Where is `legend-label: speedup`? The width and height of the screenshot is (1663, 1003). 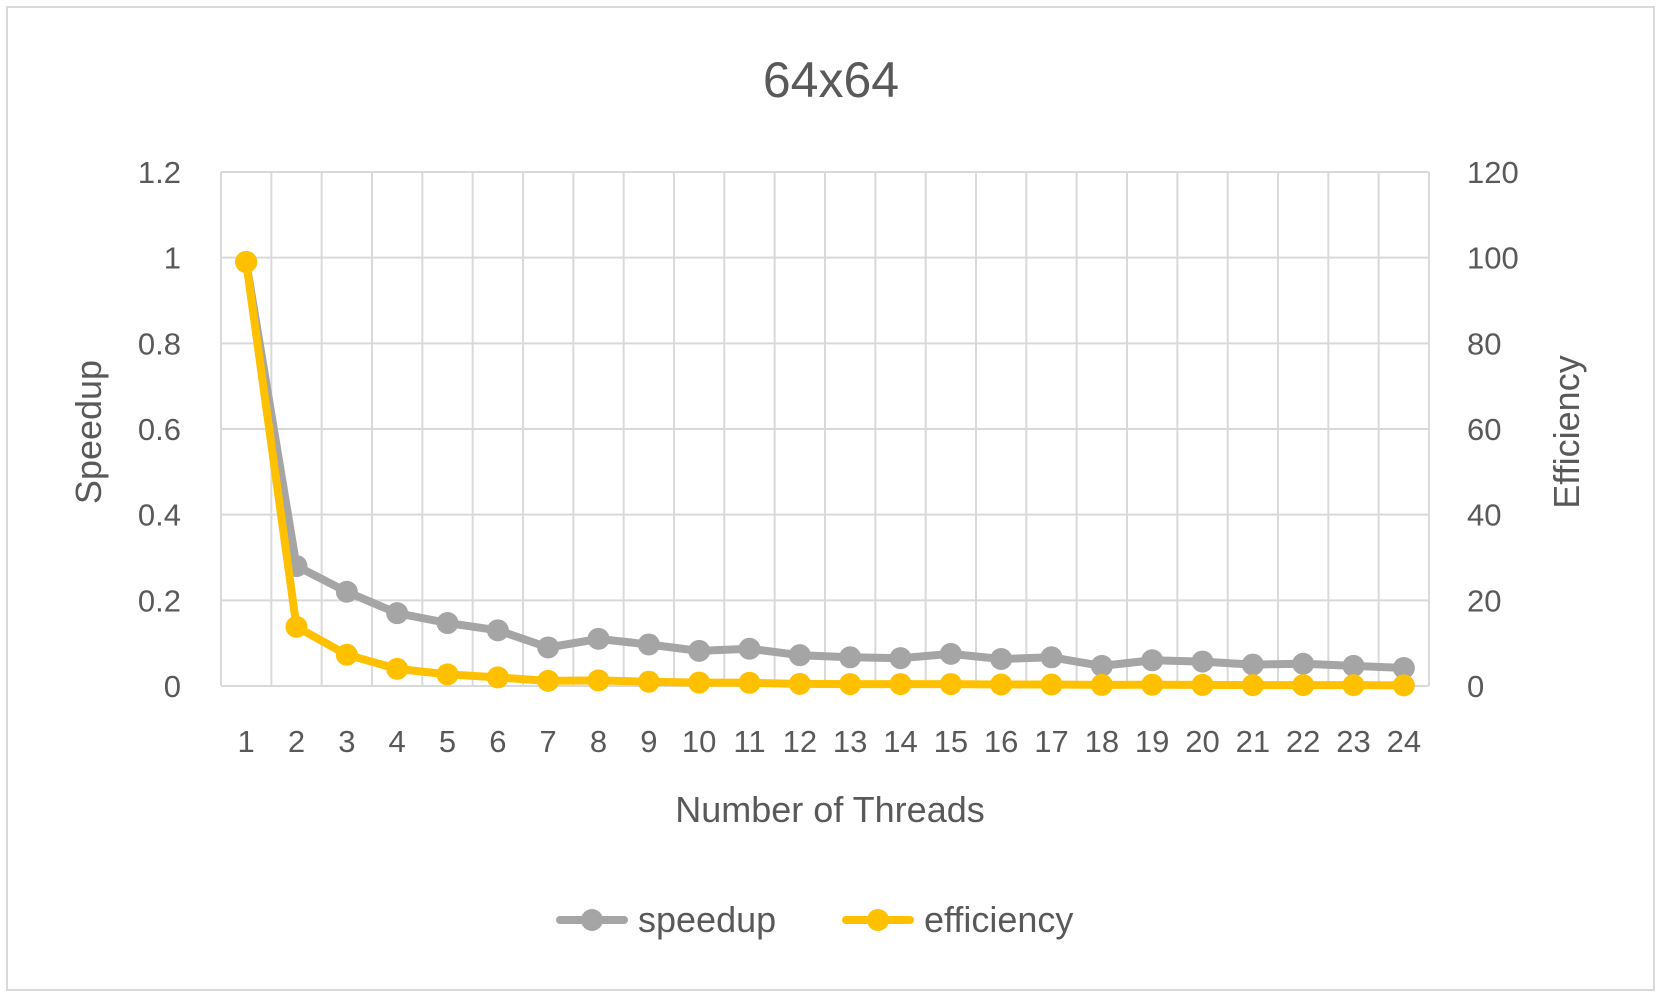 legend-label: speedup is located at coordinates (707, 919).